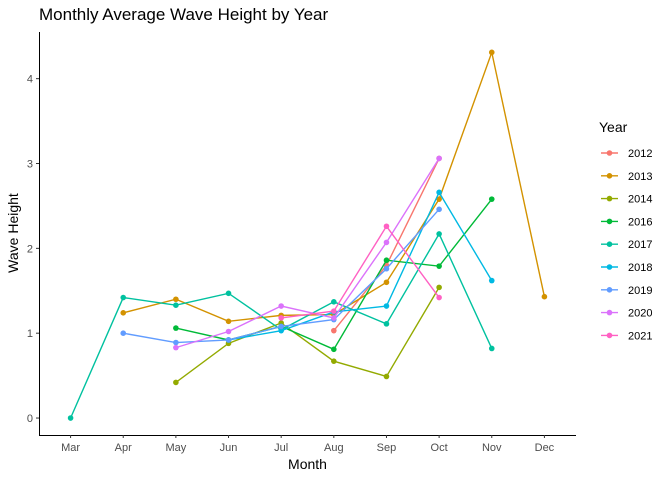 This screenshot has height=480, width=672. Describe the element at coordinates (626, 245) in the screenshot. I see `legend-item-2017: 2017` at that location.